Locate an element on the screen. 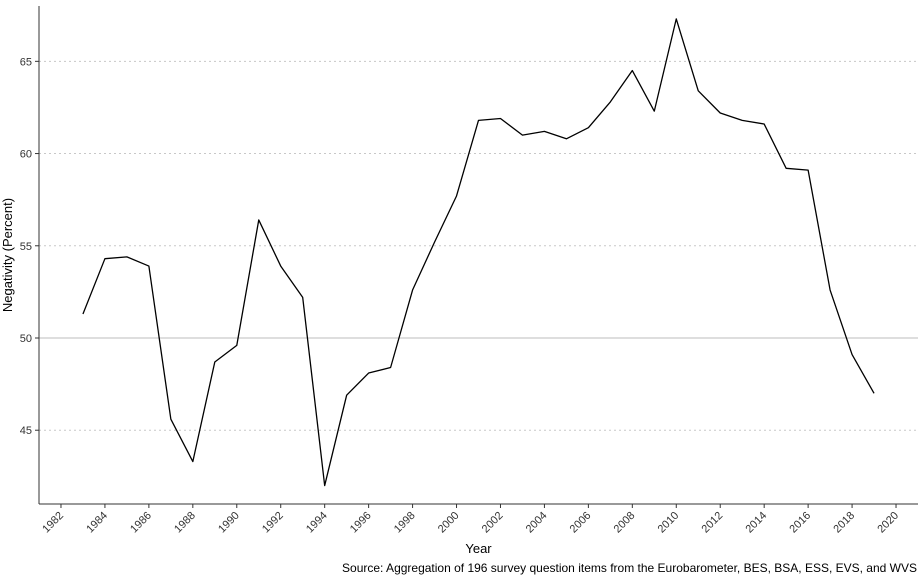 The width and height of the screenshot is (920, 579). y-tick-label: 65 is located at coordinates (26, 62).